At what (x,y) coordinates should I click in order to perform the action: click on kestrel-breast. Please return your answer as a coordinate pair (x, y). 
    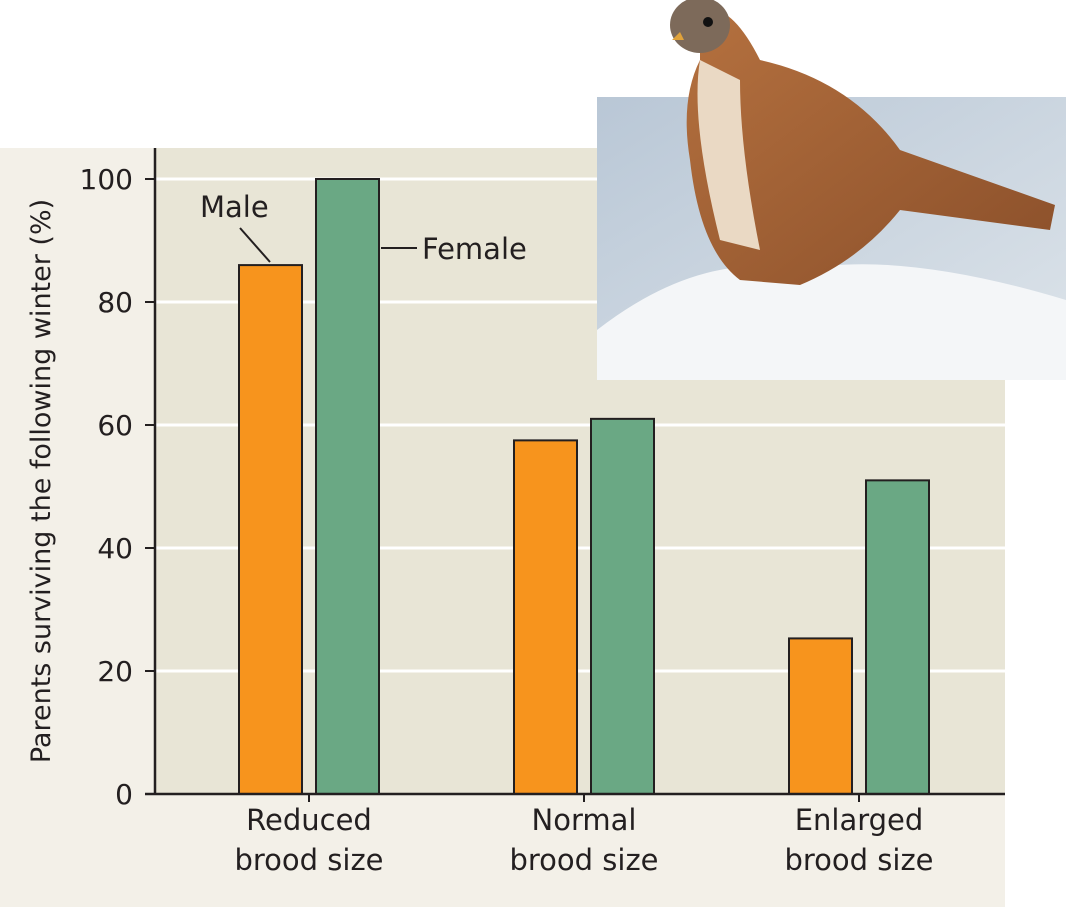
    Looking at the image, I should click on (728, 155).